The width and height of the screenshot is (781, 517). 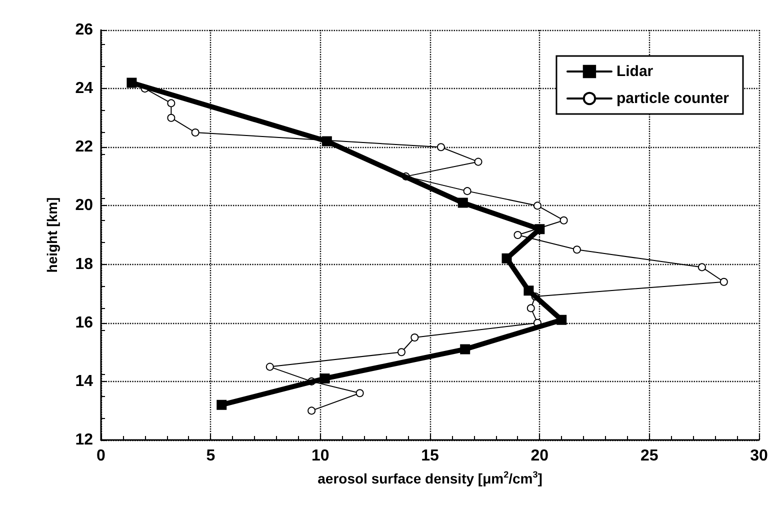 What do you see at coordinates (101, 456) in the screenshot?
I see `x-tick-label: 0` at bounding box center [101, 456].